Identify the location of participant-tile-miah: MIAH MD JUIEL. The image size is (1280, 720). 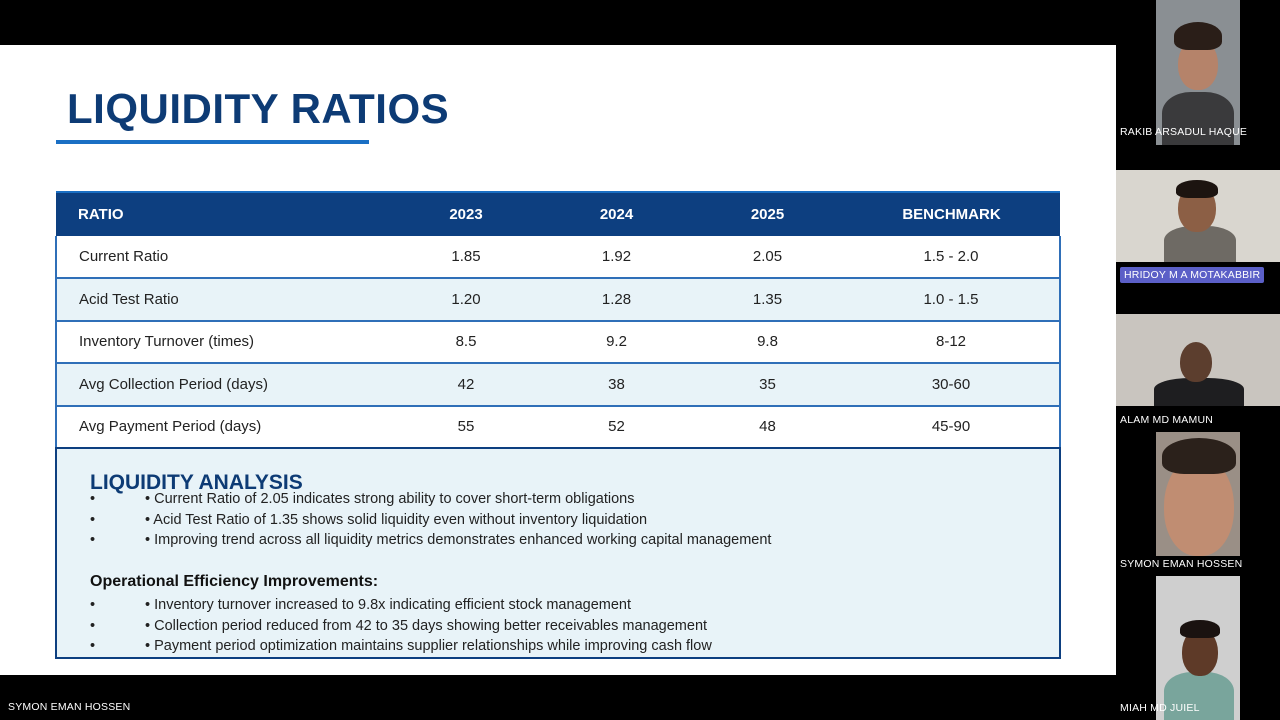
(1198, 648).